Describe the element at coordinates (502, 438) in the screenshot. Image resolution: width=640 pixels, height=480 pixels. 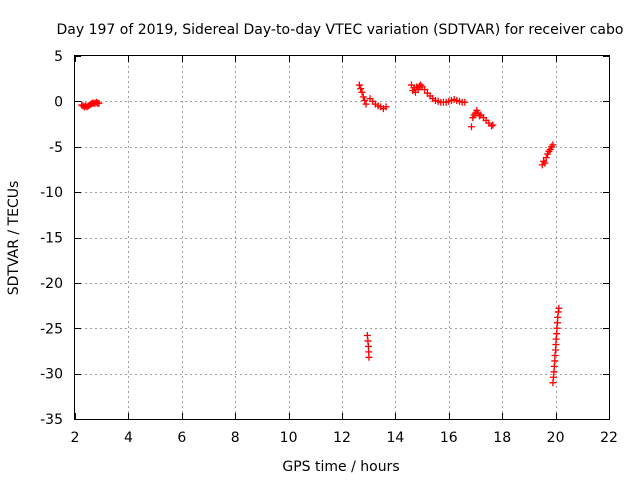
I see `x-tick-label: 18` at that location.